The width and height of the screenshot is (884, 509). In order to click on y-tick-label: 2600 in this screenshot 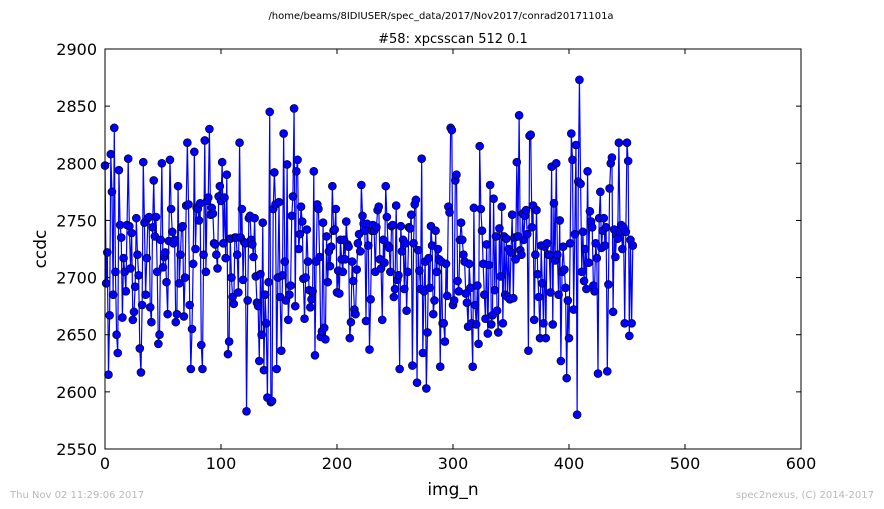, I will do `click(76, 392)`.